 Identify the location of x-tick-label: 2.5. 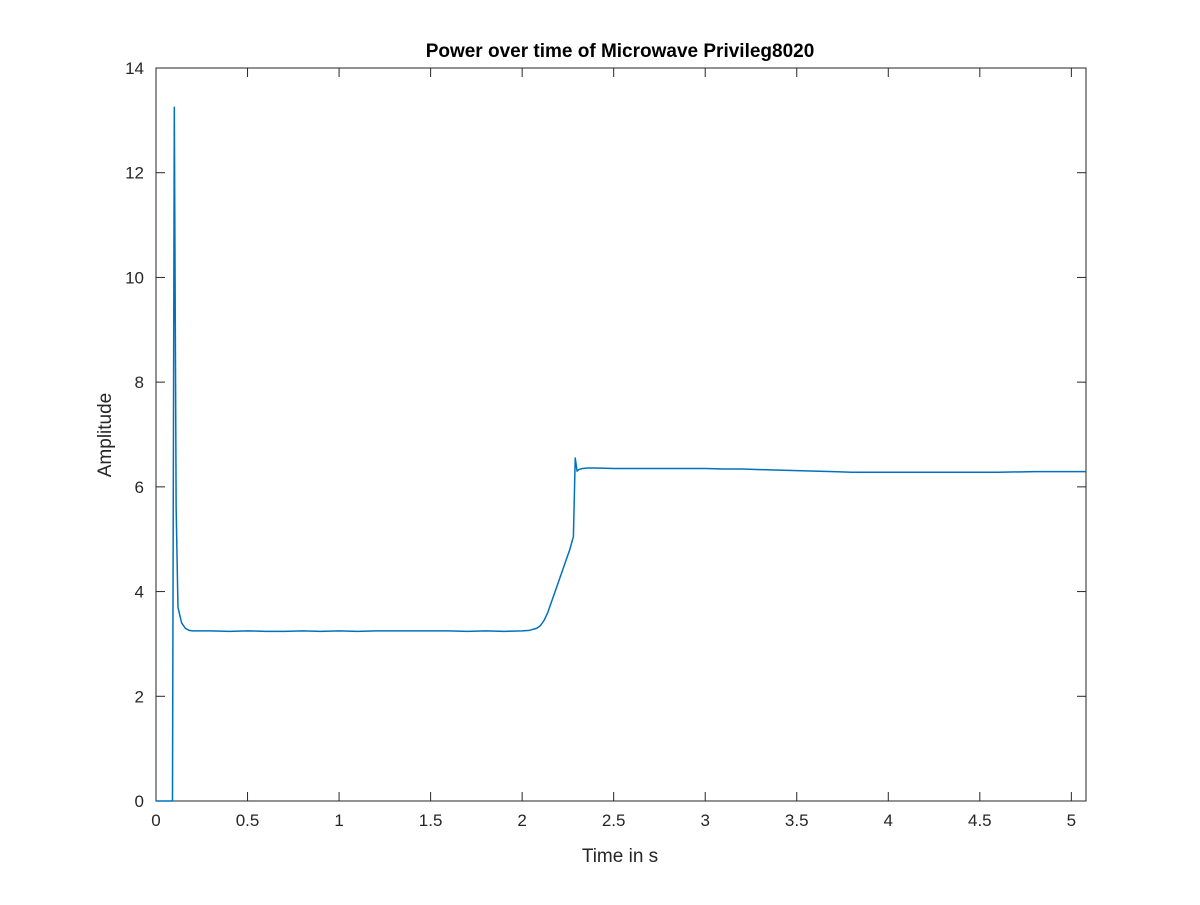
(614, 820).